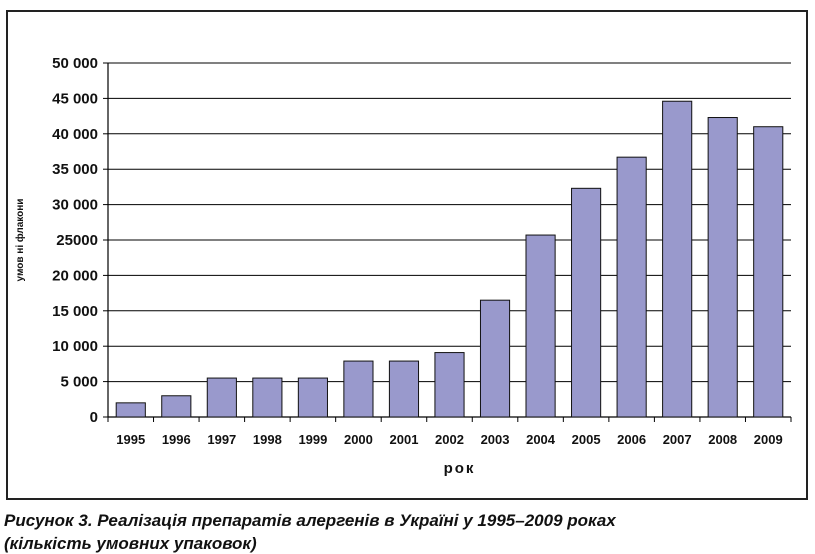 The width and height of the screenshot is (815, 554). Describe the element at coordinates (722, 267) in the screenshot. I see `bar-2008` at that location.